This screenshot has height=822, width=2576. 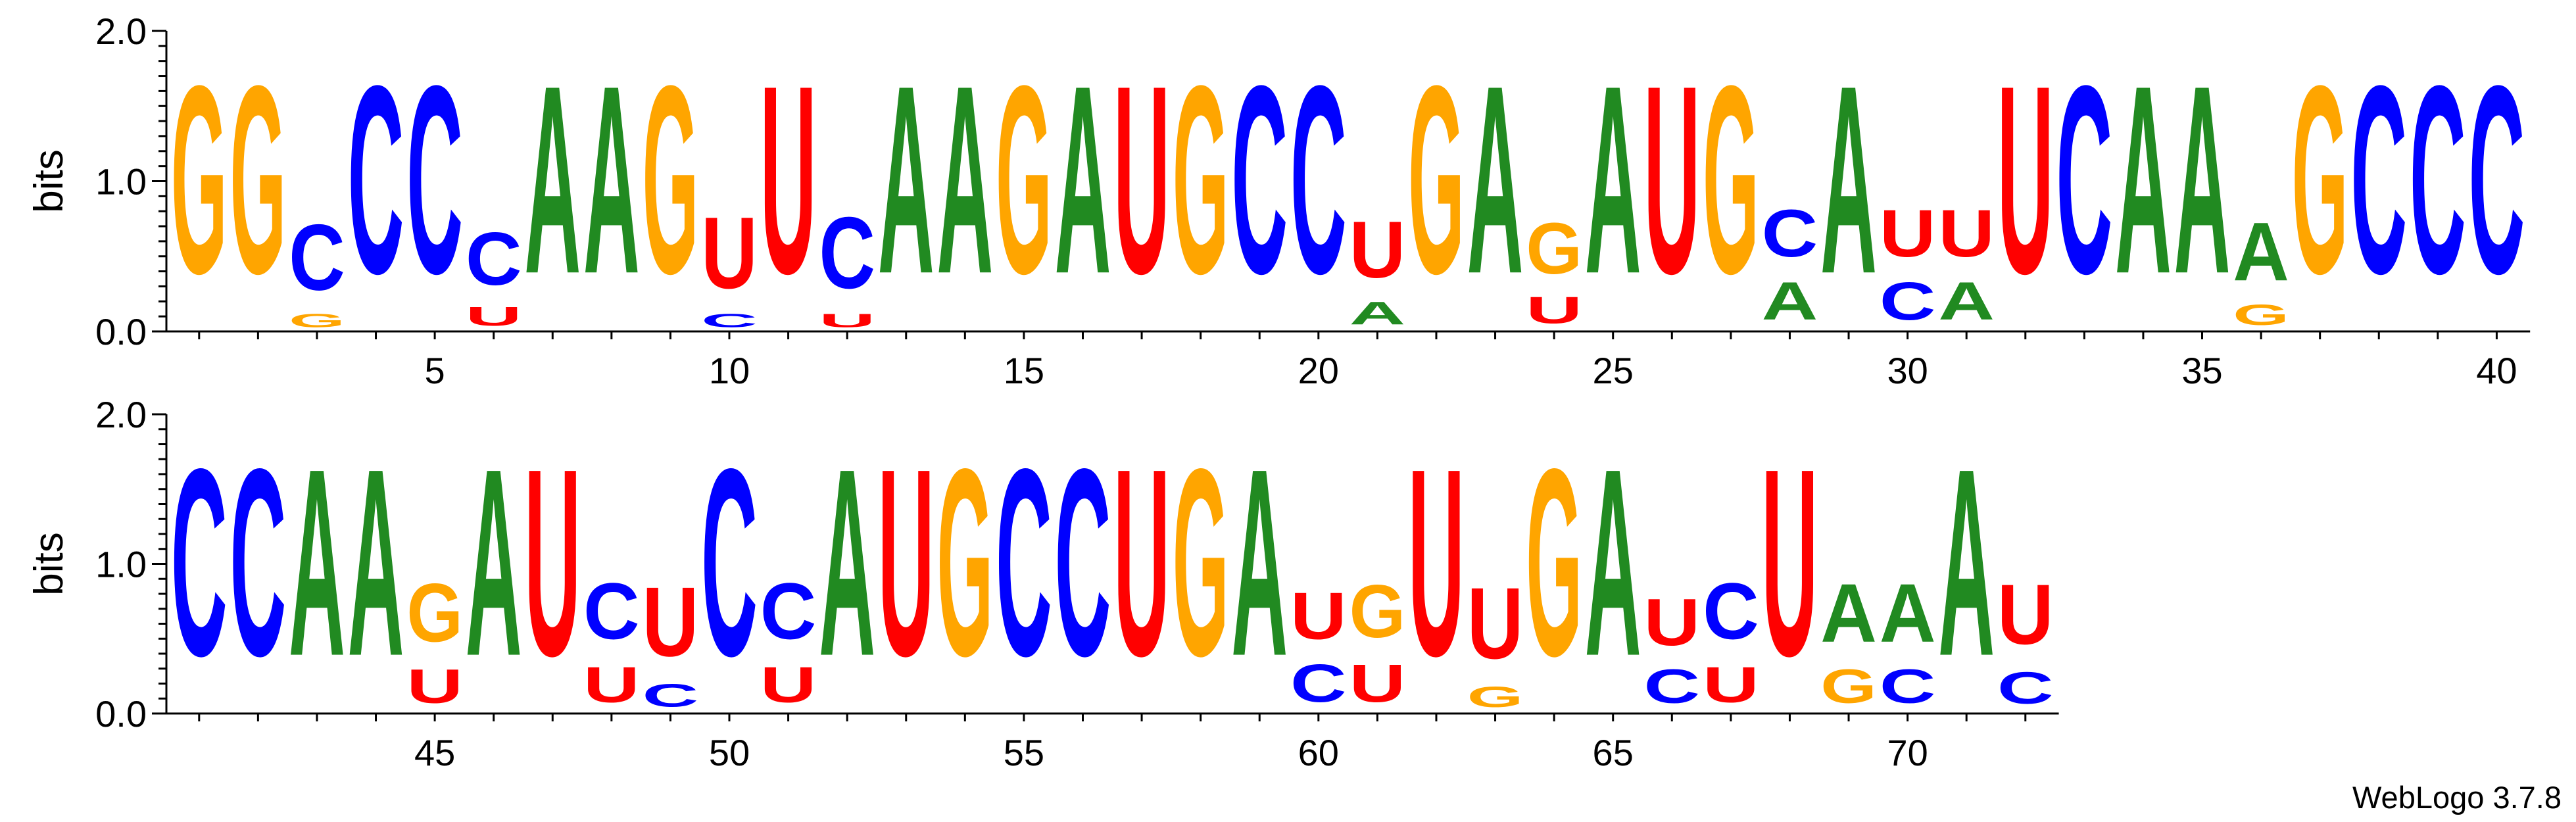 What do you see at coordinates (1613, 370) in the screenshot?
I see `x-tick-label: 25` at bounding box center [1613, 370].